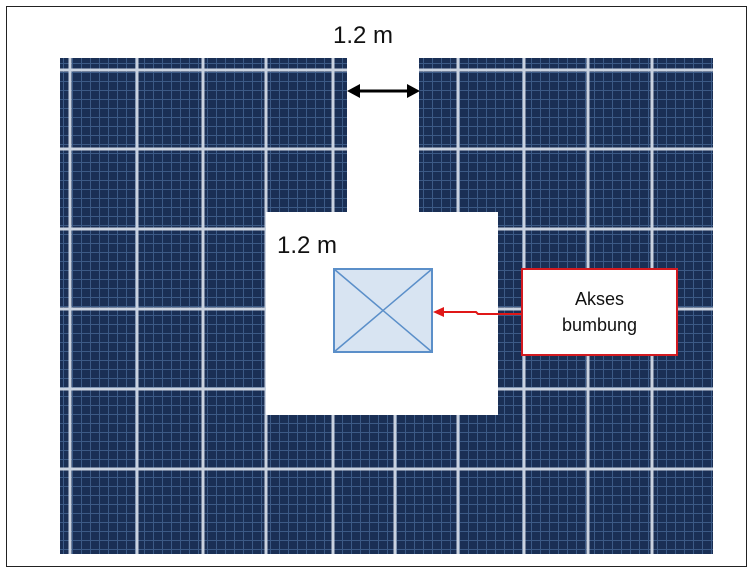 This screenshot has height=574, width=754. I want to click on callout-line-1: Akses, so click(599, 299).